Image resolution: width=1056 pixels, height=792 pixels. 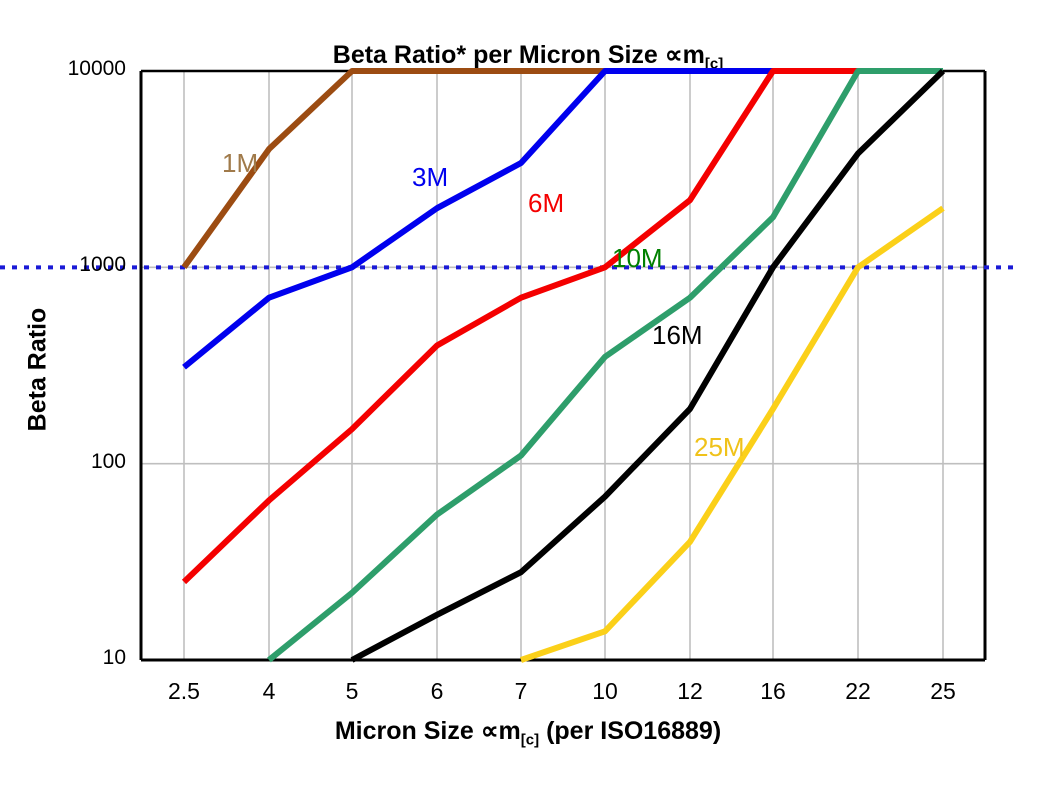 I want to click on series-label-6m: 6M, so click(x=546, y=203).